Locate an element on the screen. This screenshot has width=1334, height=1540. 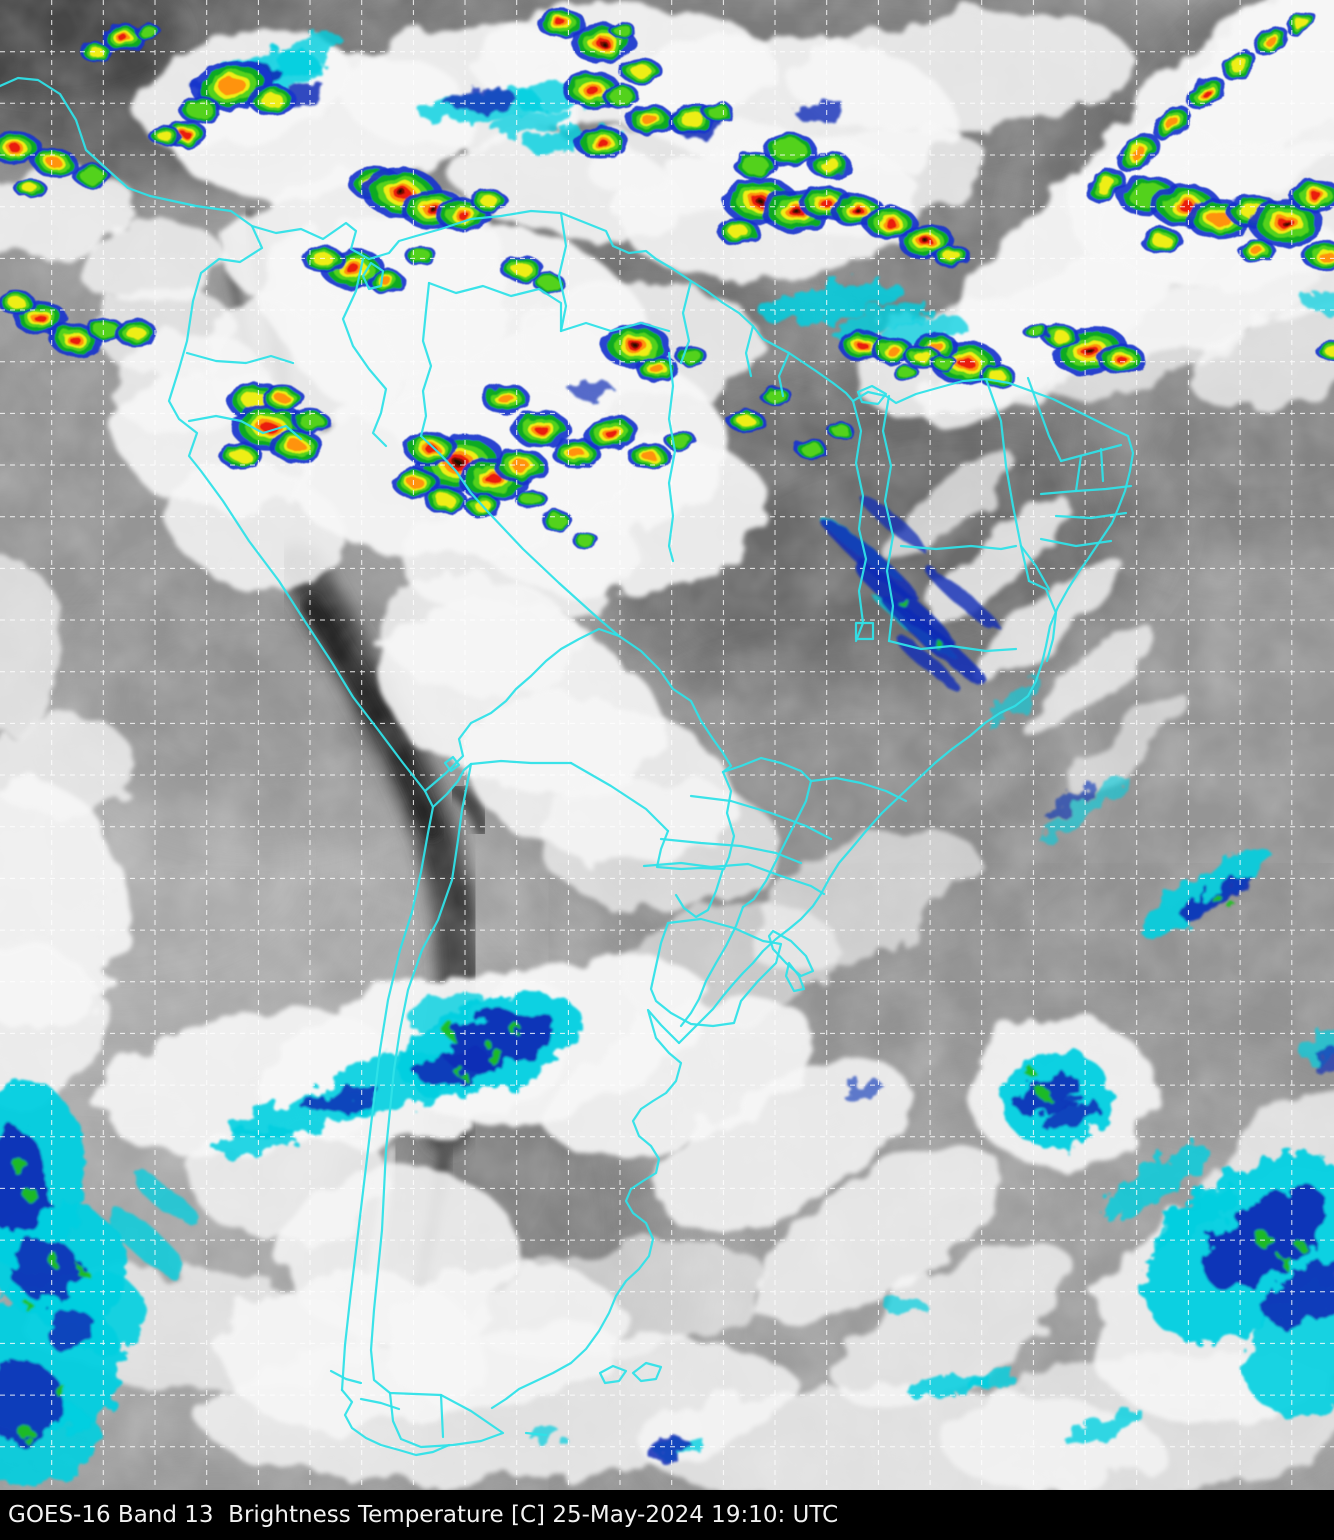
border-maranhao-piaui is located at coordinates (1007, 480).